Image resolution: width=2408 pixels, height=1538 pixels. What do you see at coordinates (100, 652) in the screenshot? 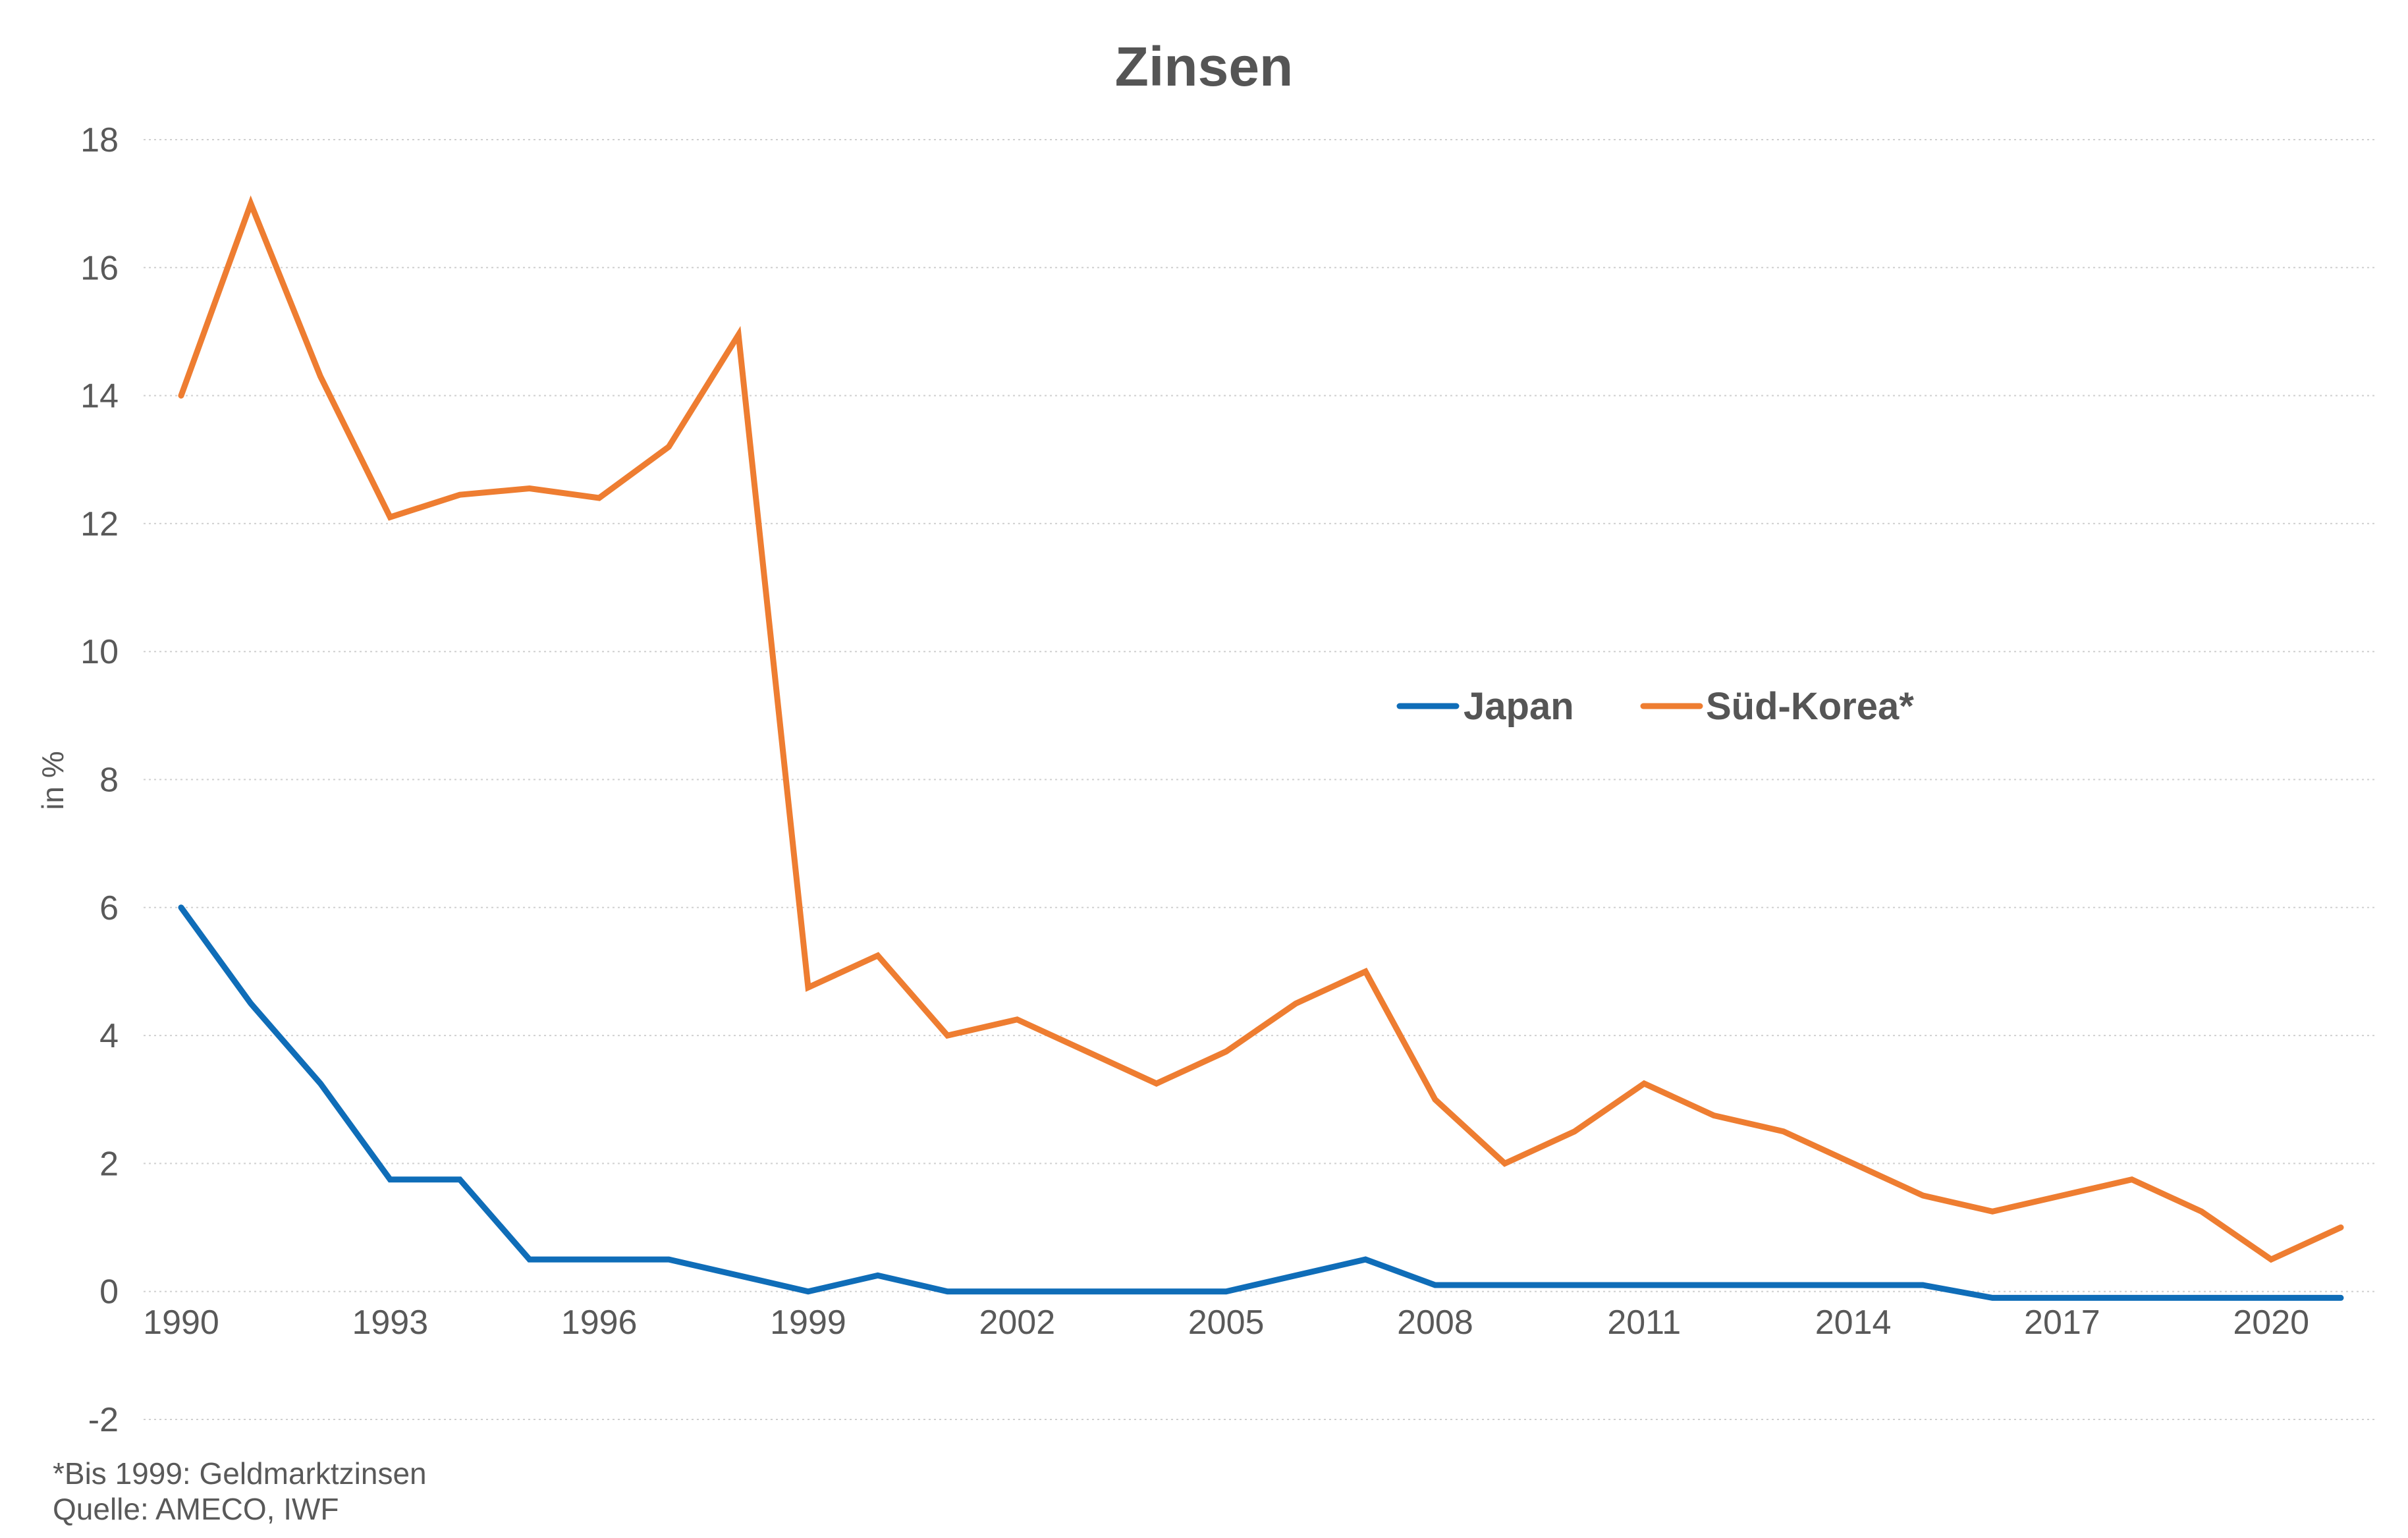
I see `y-tick-label: 10` at bounding box center [100, 652].